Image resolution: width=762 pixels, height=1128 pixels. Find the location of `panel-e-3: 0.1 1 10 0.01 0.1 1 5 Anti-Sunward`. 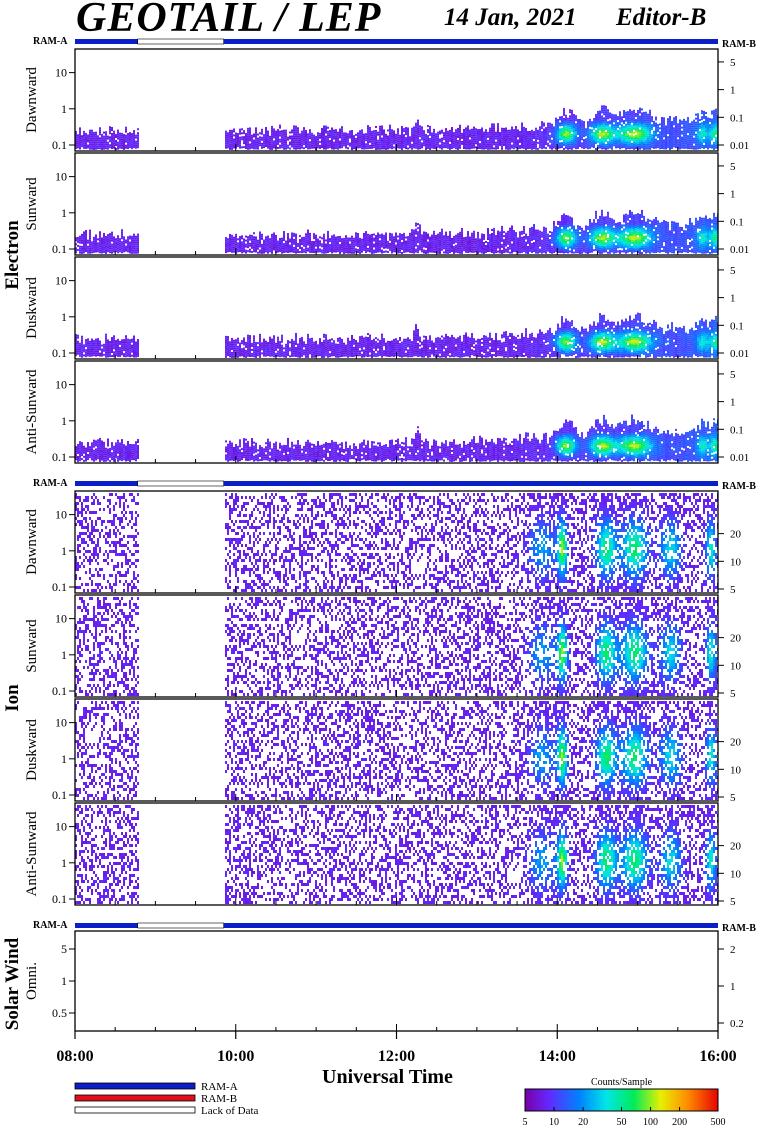

panel-e-3: 0.1 1 10 0.01 0.1 1 5 Anti-Sunward is located at coordinates (386, 412).